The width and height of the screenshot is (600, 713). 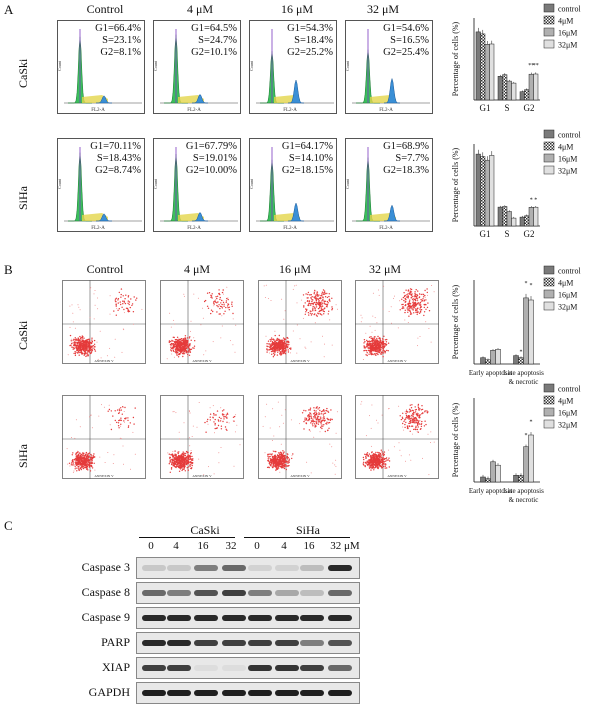 What do you see at coordinates (455, 439) in the screenshot?
I see `y-axis-label: Percentage of cells (%)` at bounding box center [455, 439].